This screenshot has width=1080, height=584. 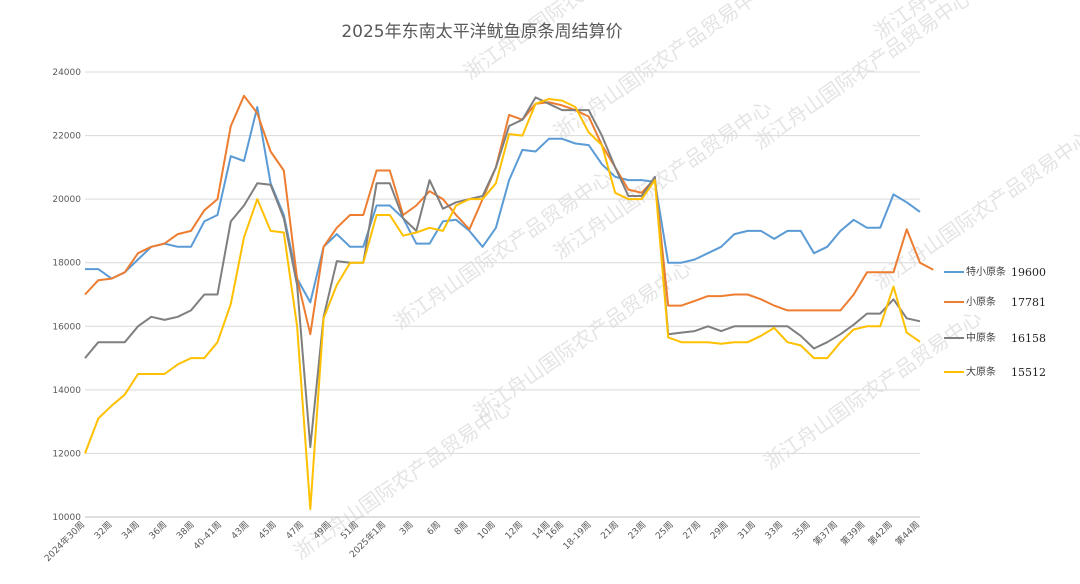 I want to click on y-tick-label: 20000, so click(x=66, y=200).